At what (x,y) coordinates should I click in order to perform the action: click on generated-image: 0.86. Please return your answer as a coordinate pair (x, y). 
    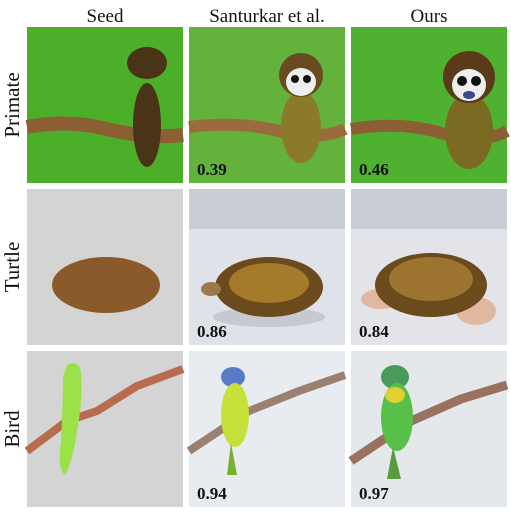
    Looking at the image, I should click on (267, 267).